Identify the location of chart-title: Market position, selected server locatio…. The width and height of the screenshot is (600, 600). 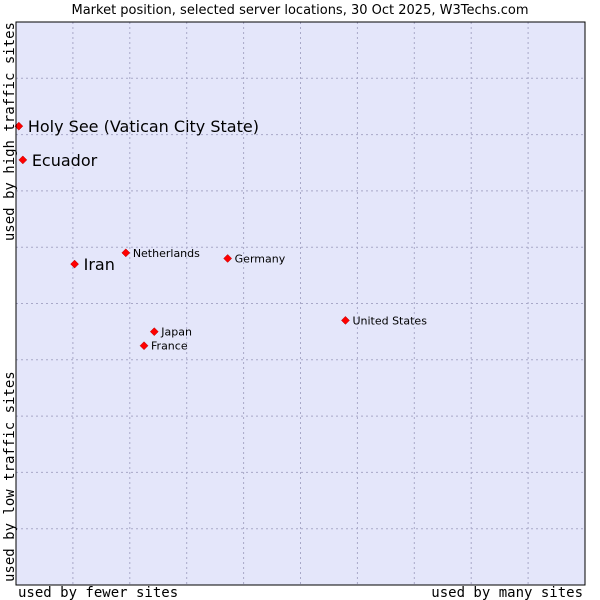
(299, 10).